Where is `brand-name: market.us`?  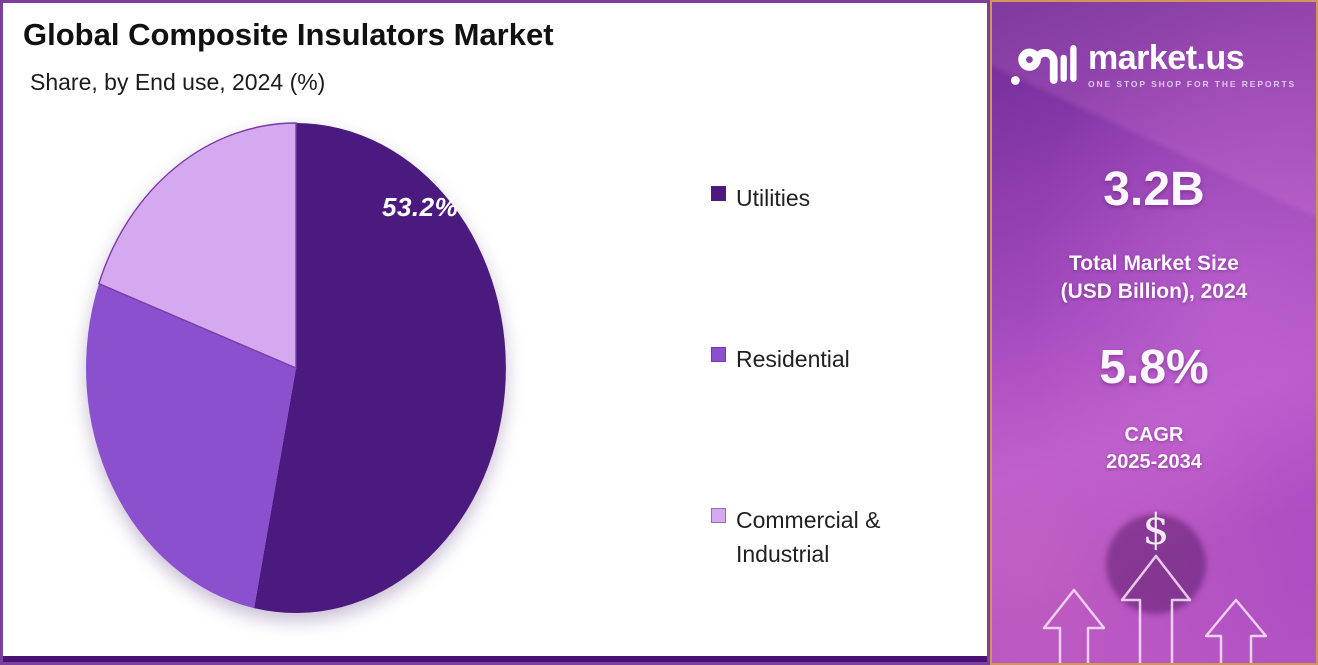 brand-name: market.us is located at coordinates (1166, 58).